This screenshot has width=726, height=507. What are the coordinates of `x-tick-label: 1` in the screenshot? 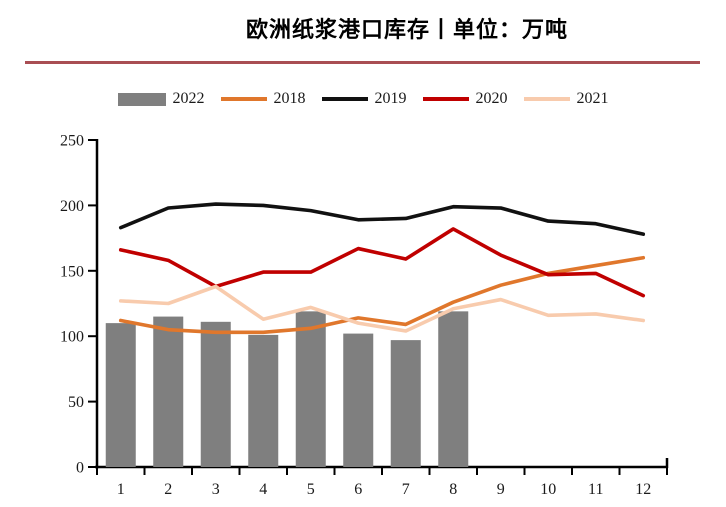 It's located at (121, 489).